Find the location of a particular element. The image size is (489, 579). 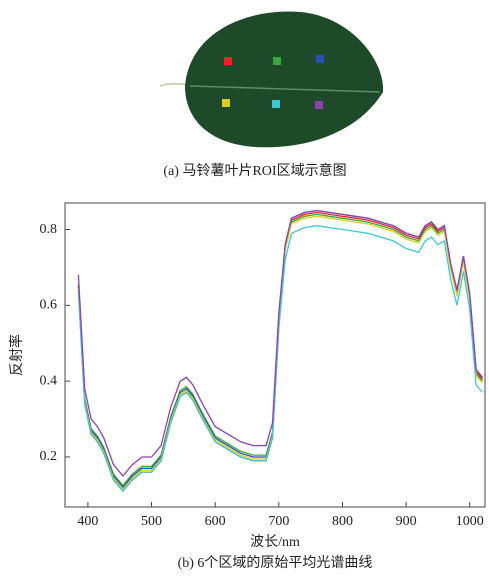

caption: (b) 6个区域的原始平均光谱曲线 is located at coordinates (275, 563).